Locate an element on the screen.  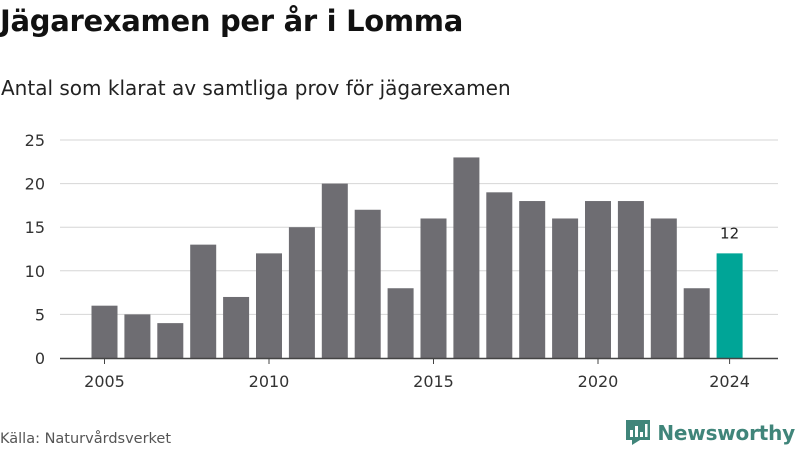
y-tick-label: 10 is located at coordinates (35, 271).